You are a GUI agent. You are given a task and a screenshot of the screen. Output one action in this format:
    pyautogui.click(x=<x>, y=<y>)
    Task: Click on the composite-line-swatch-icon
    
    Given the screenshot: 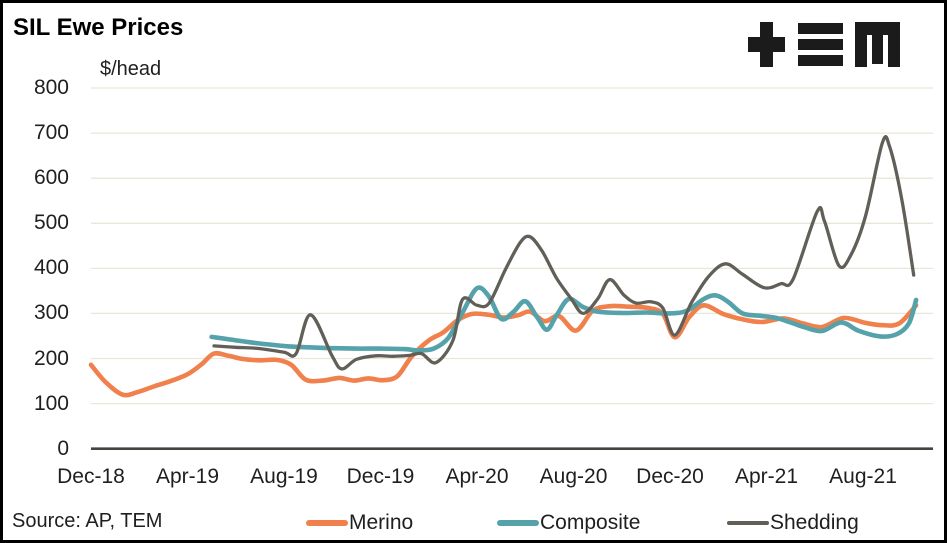 What is the action you would take?
    pyautogui.click(x=518, y=523)
    